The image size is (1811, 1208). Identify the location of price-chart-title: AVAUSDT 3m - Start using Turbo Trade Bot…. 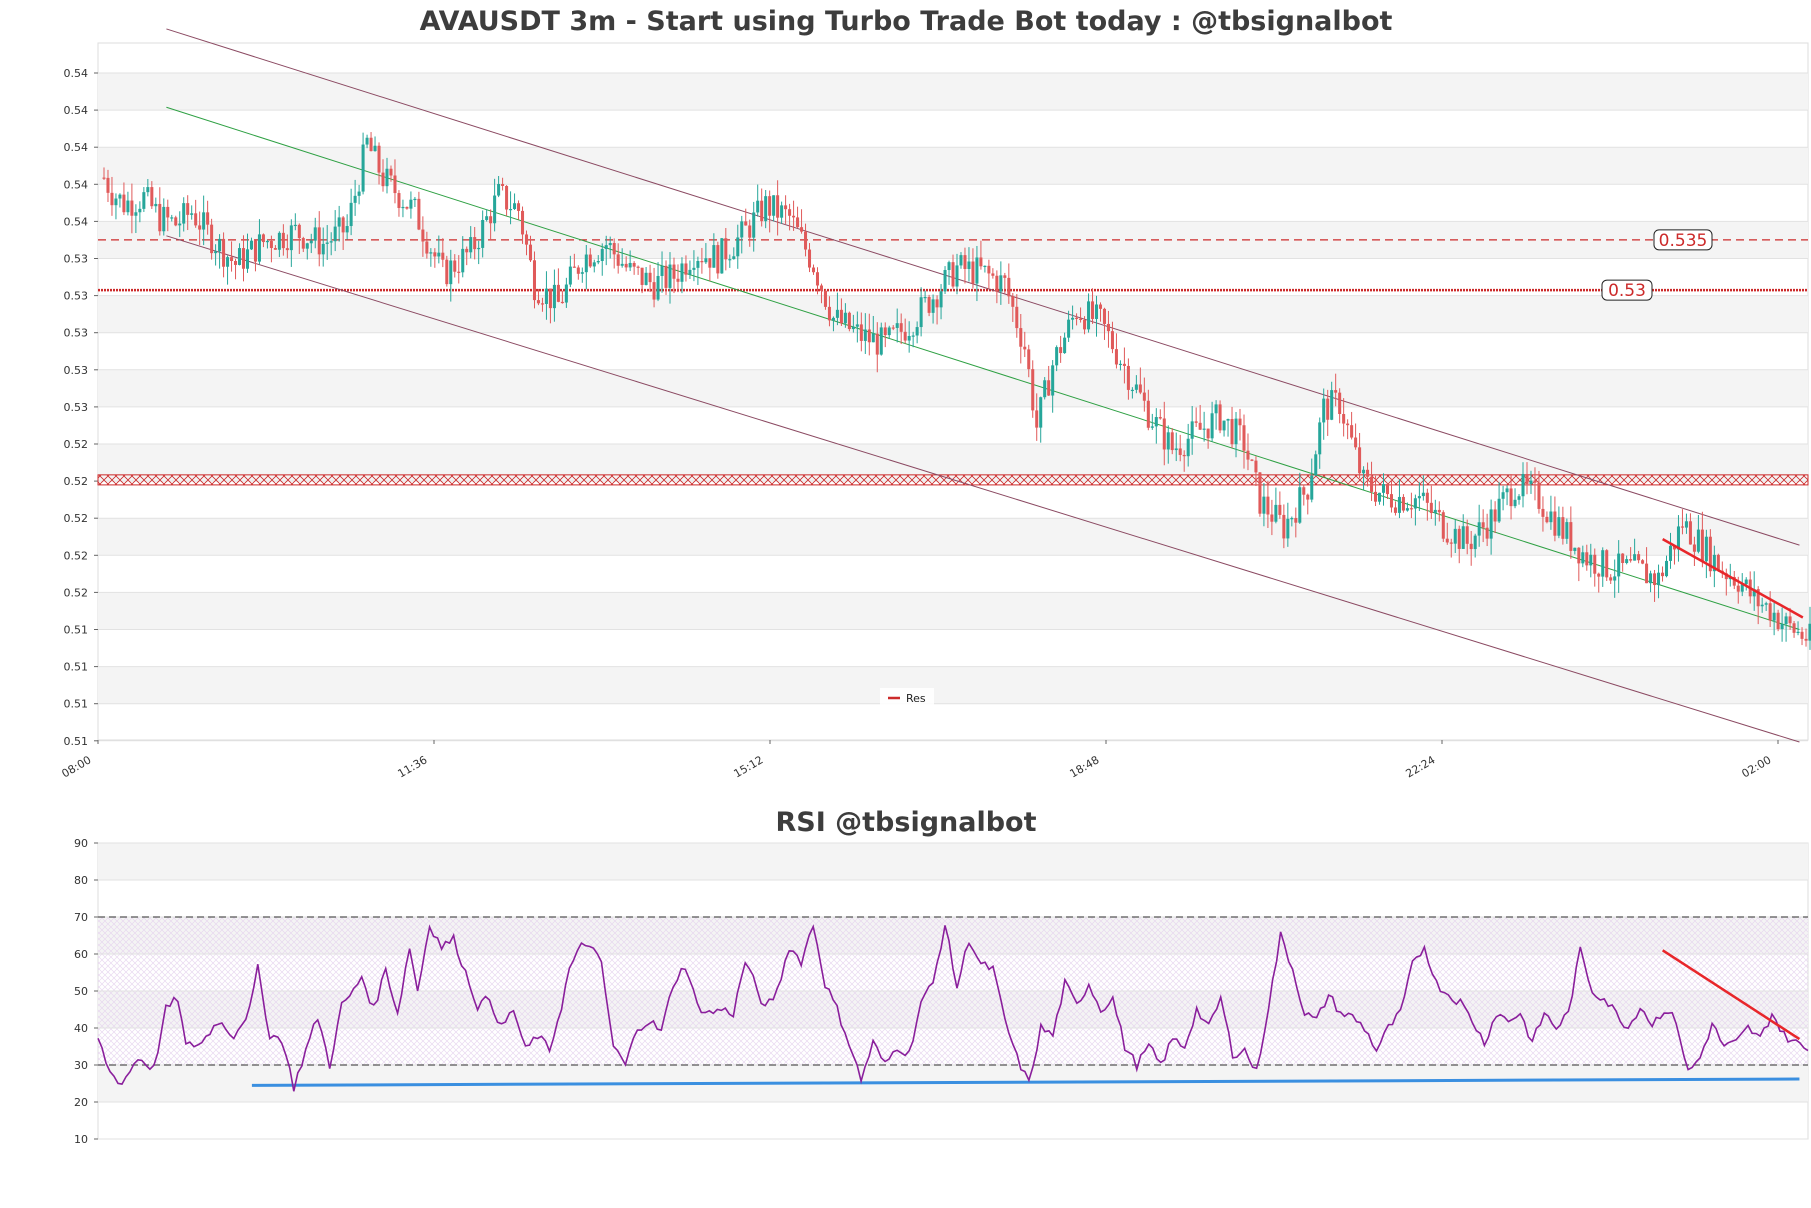
(906, 21).